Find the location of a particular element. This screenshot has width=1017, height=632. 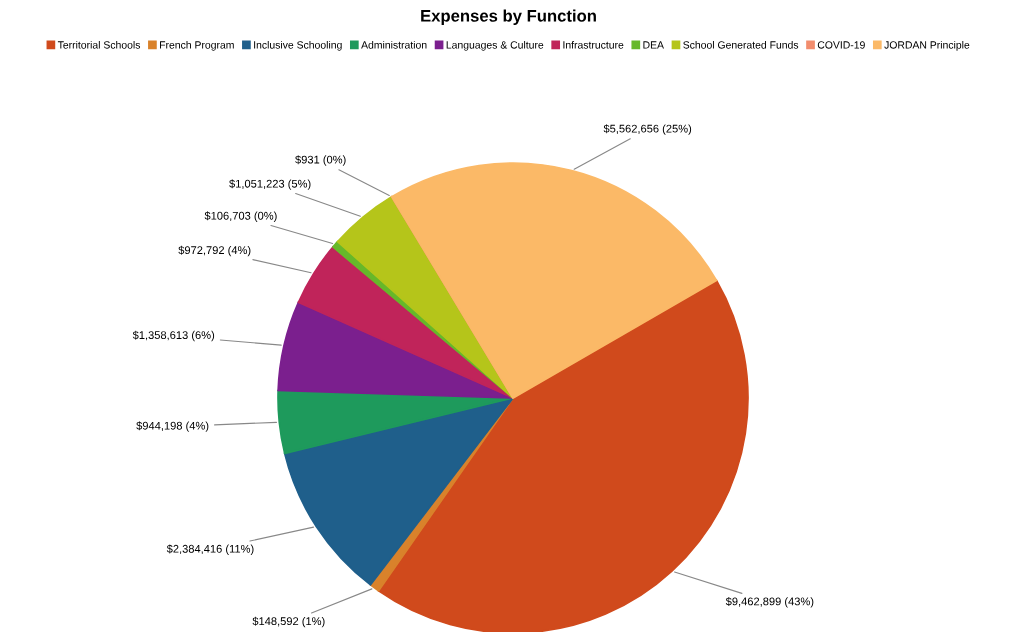

data-label: $1,051,223 (5%) is located at coordinates (270, 184).